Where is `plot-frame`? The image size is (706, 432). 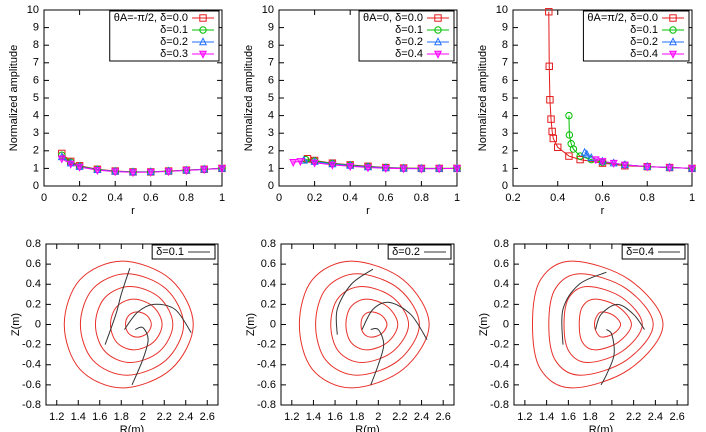 plot-frame is located at coordinates (367, 324).